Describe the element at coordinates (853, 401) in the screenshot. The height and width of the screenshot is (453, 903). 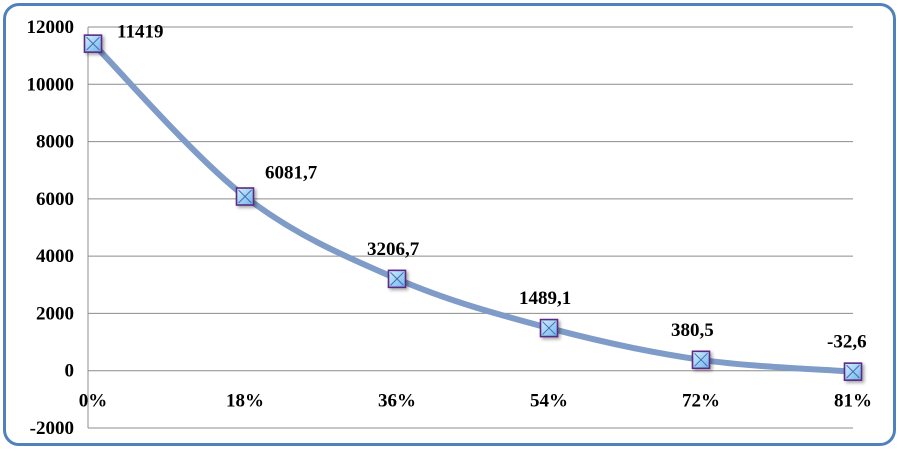
I see `x-tick-label: 81%` at that location.